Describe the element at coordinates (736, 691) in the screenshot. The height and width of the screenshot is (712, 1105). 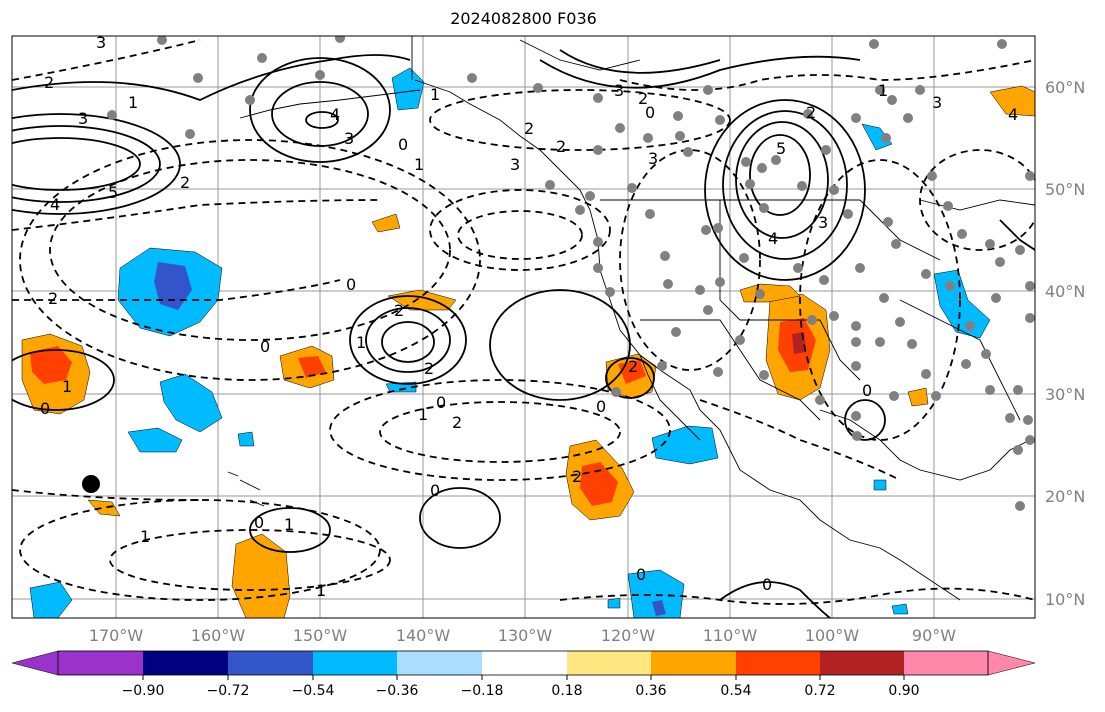
I see `colorbar-tick-label: 0.54` at that location.